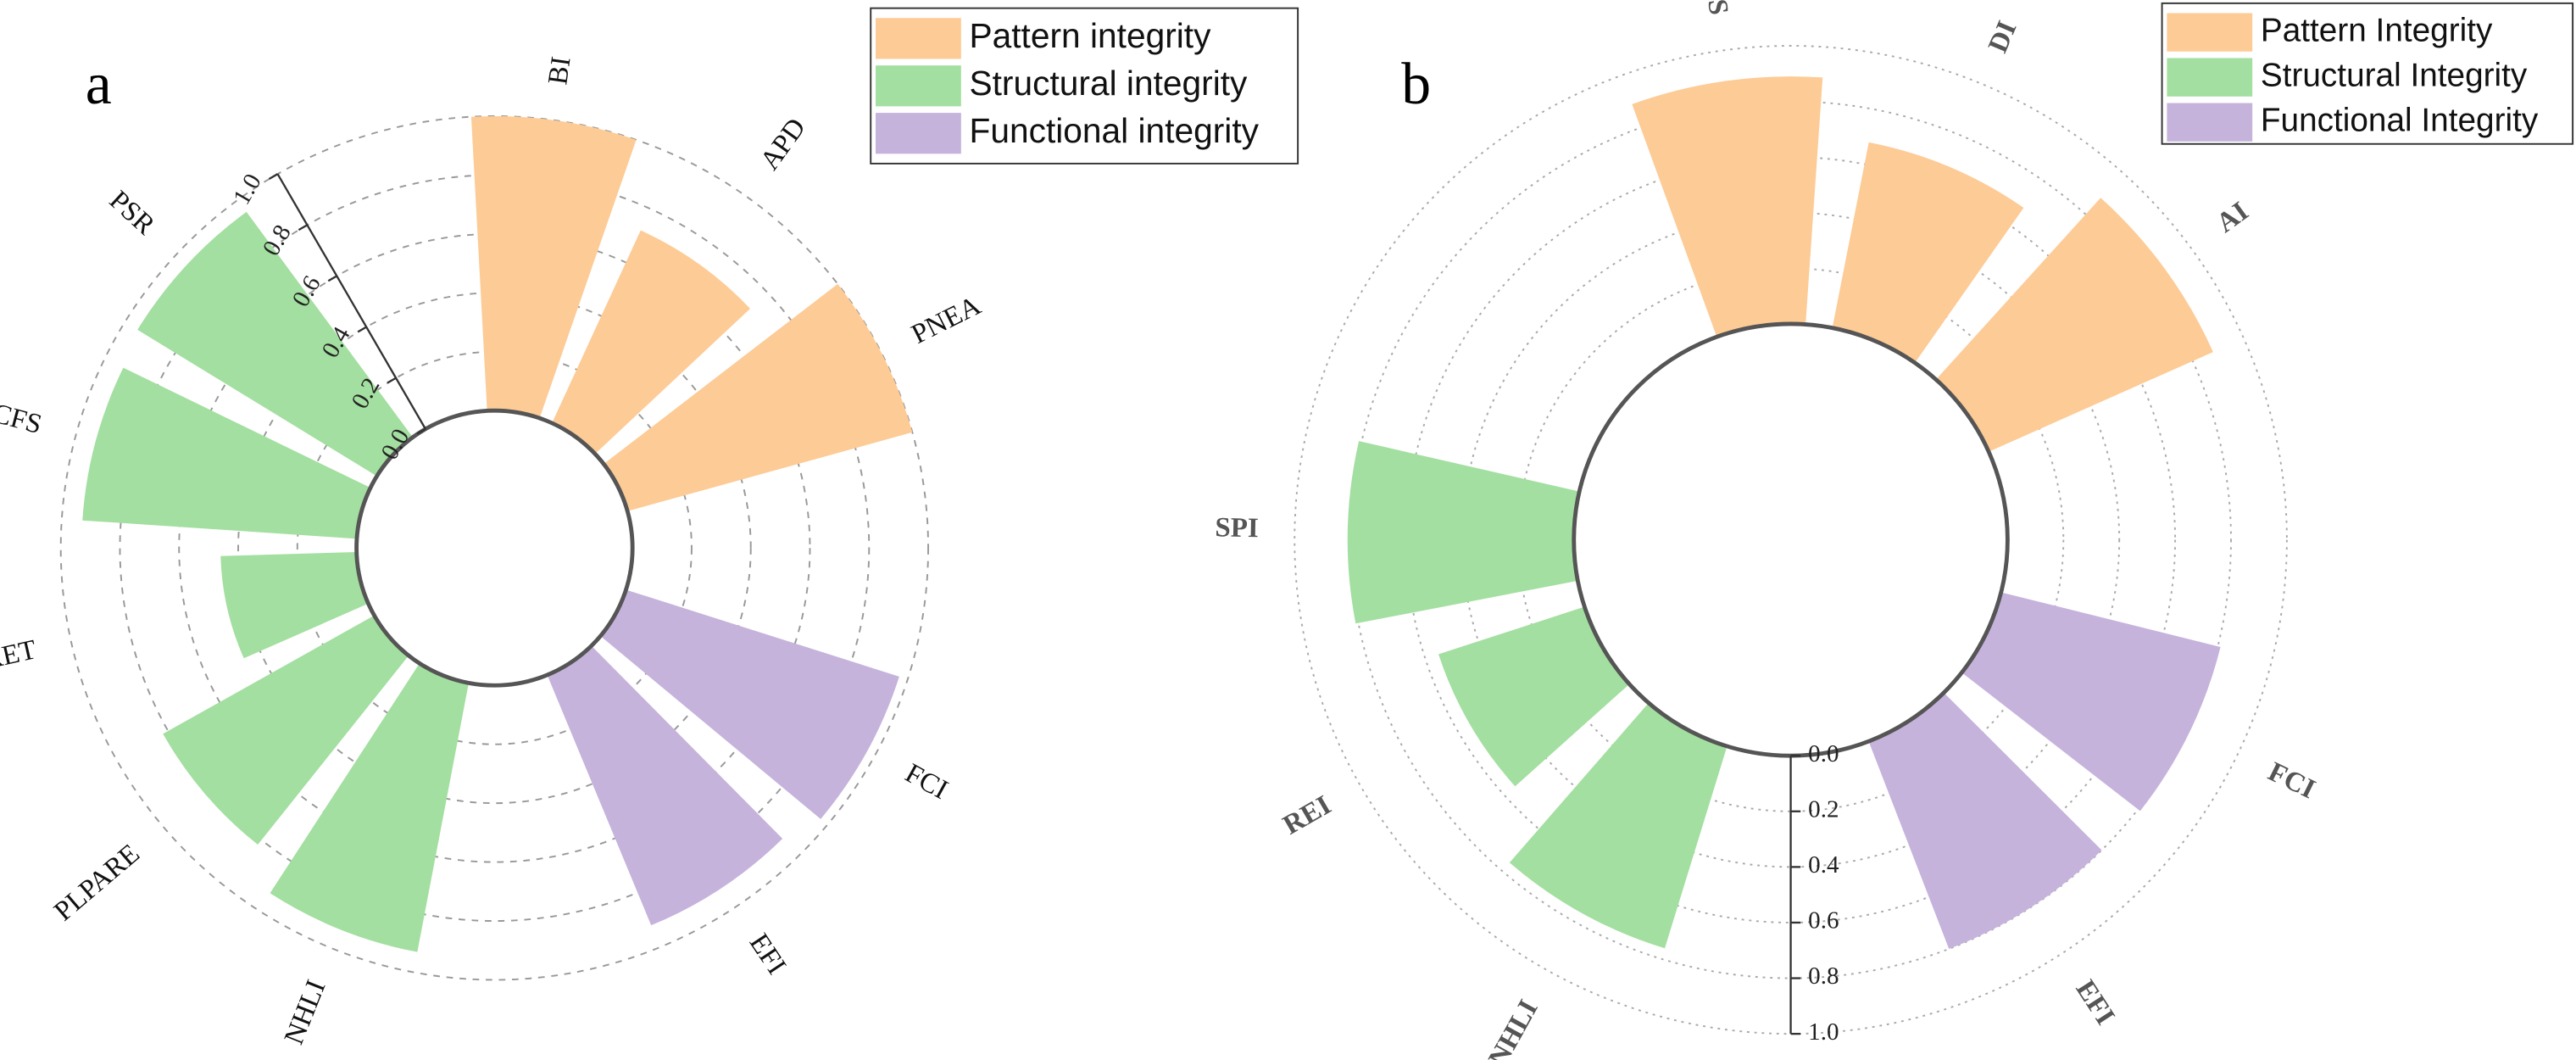  Describe the element at coordinates (99, 84) in the screenshot. I see `panel-label: a` at that location.